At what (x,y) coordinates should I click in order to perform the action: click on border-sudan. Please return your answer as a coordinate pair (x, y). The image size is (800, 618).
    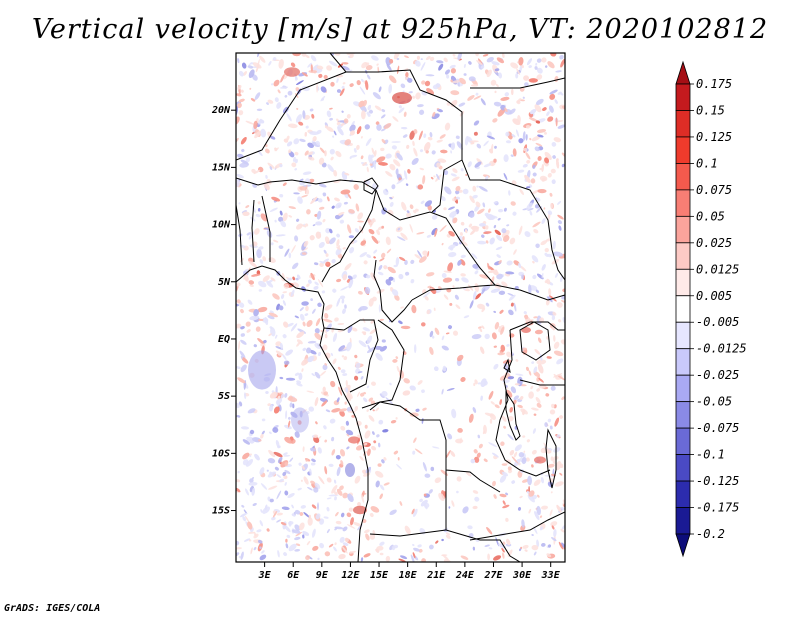
    Looking at the image, I should click on (513, 220).